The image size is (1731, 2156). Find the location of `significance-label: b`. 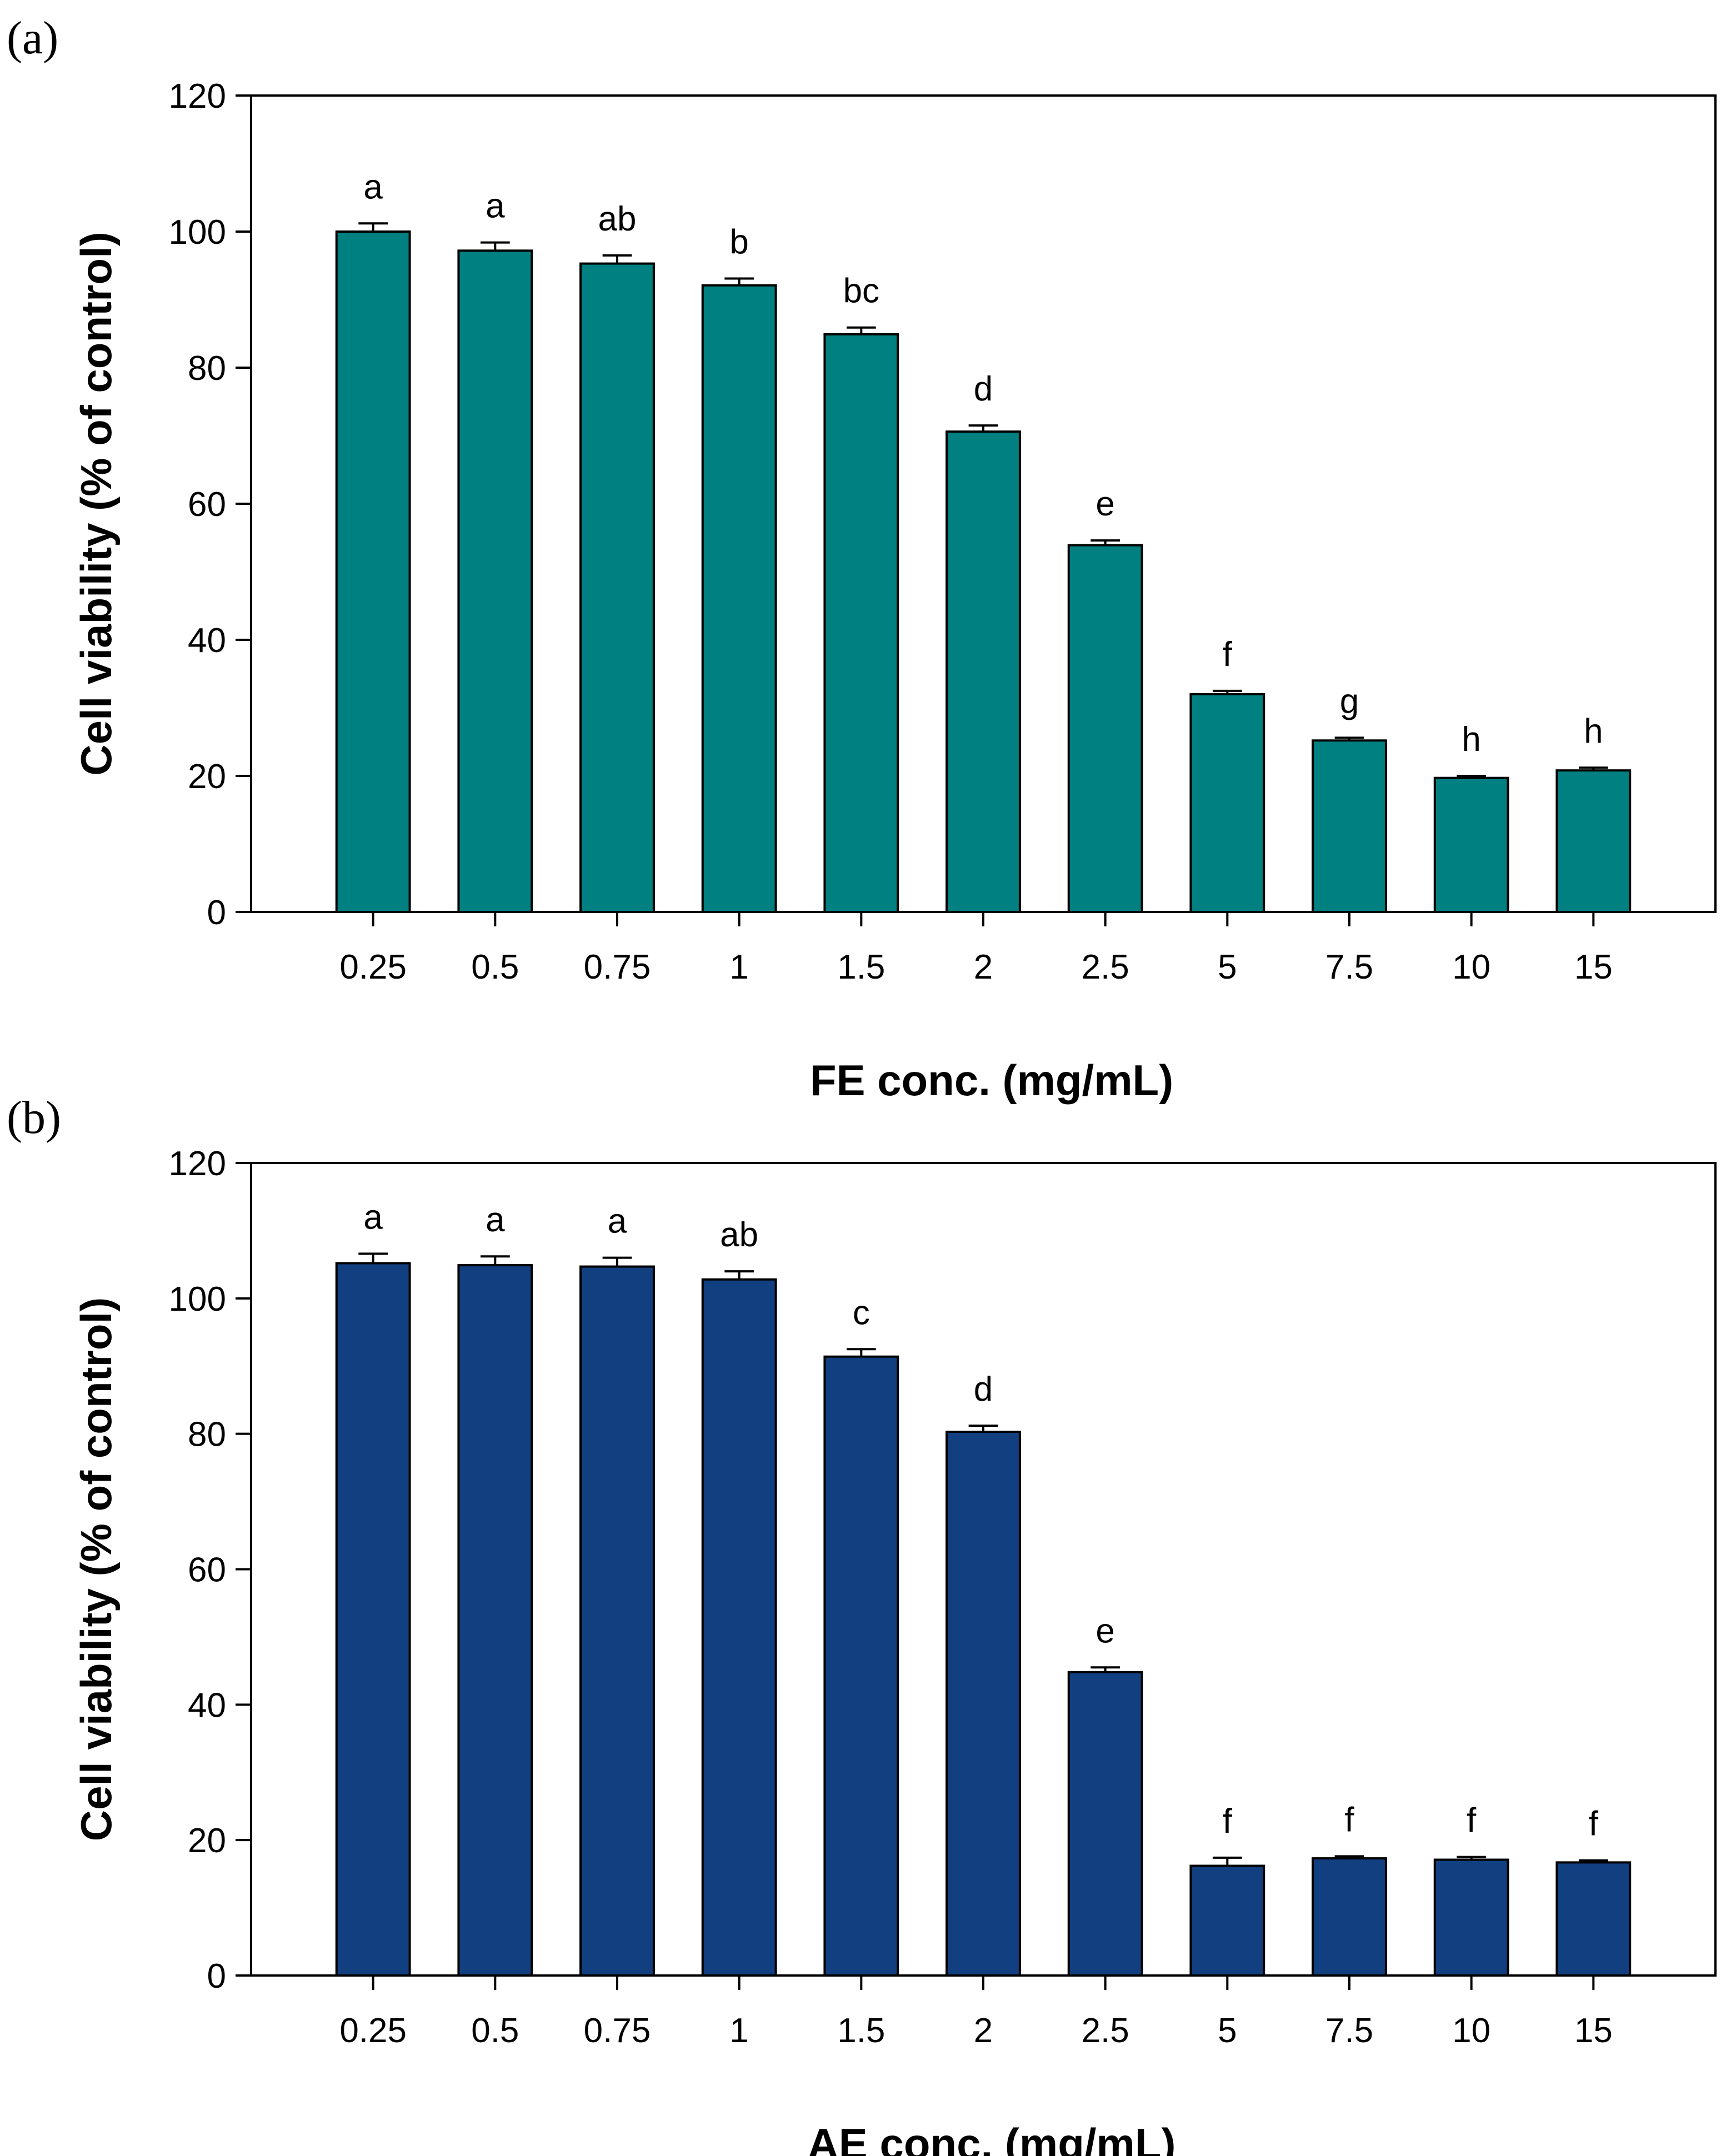

significance-label: b is located at coordinates (739, 242).